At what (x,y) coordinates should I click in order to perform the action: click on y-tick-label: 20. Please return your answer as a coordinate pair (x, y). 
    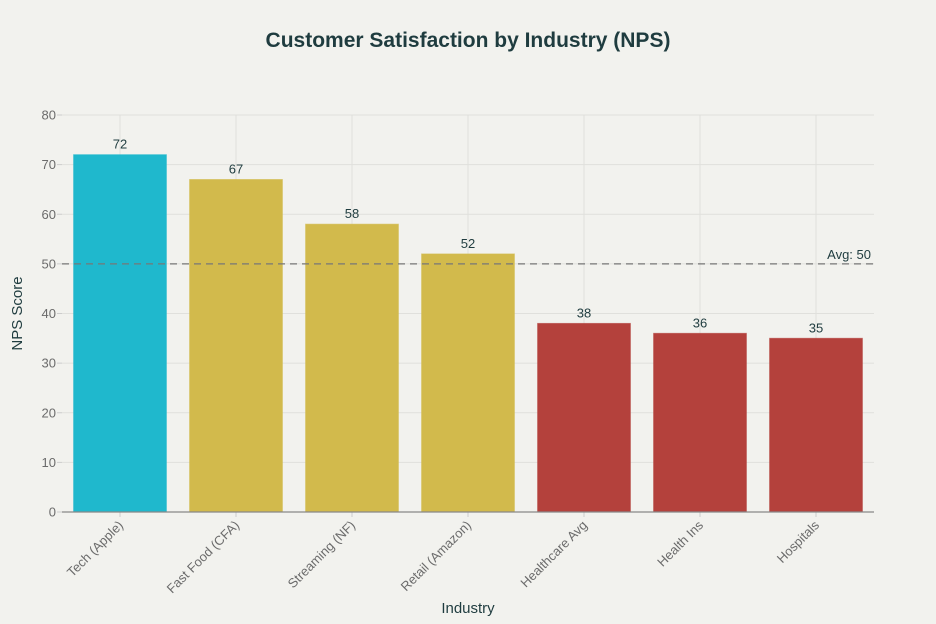
    Looking at the image, I should click on (49, 412).